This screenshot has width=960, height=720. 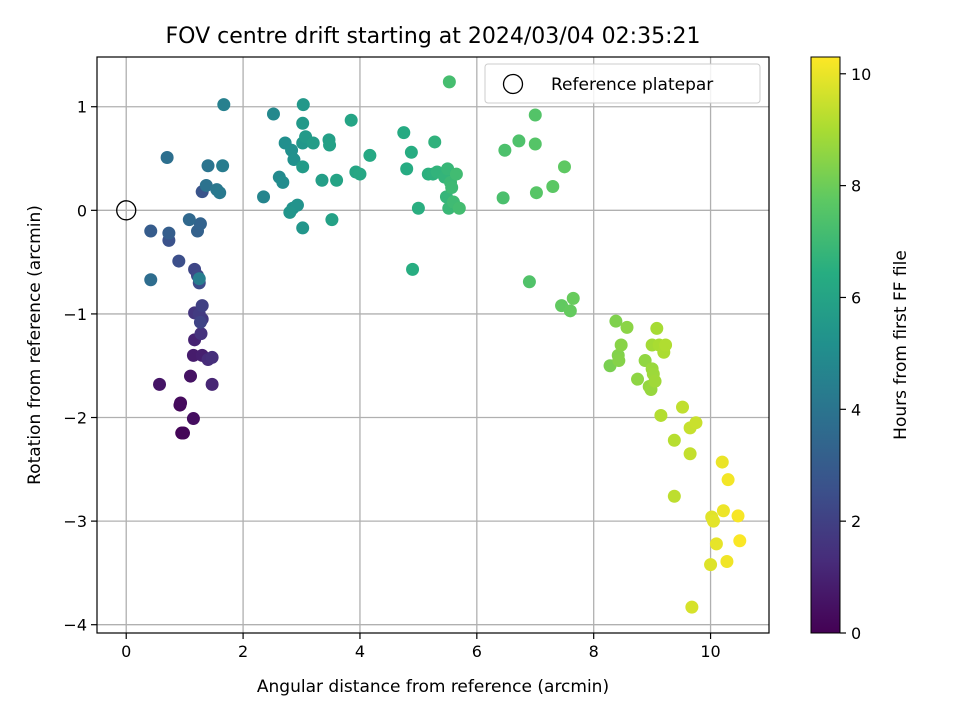 I want to click on colorbar-frame, so click(x=825, y=345).